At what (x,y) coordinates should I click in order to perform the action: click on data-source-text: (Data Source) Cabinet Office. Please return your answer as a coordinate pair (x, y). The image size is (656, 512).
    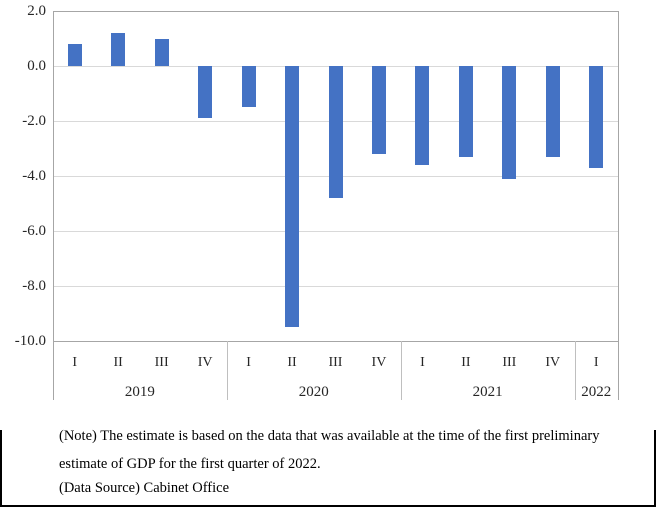
    Looking at the image, I should click on (144, 488).